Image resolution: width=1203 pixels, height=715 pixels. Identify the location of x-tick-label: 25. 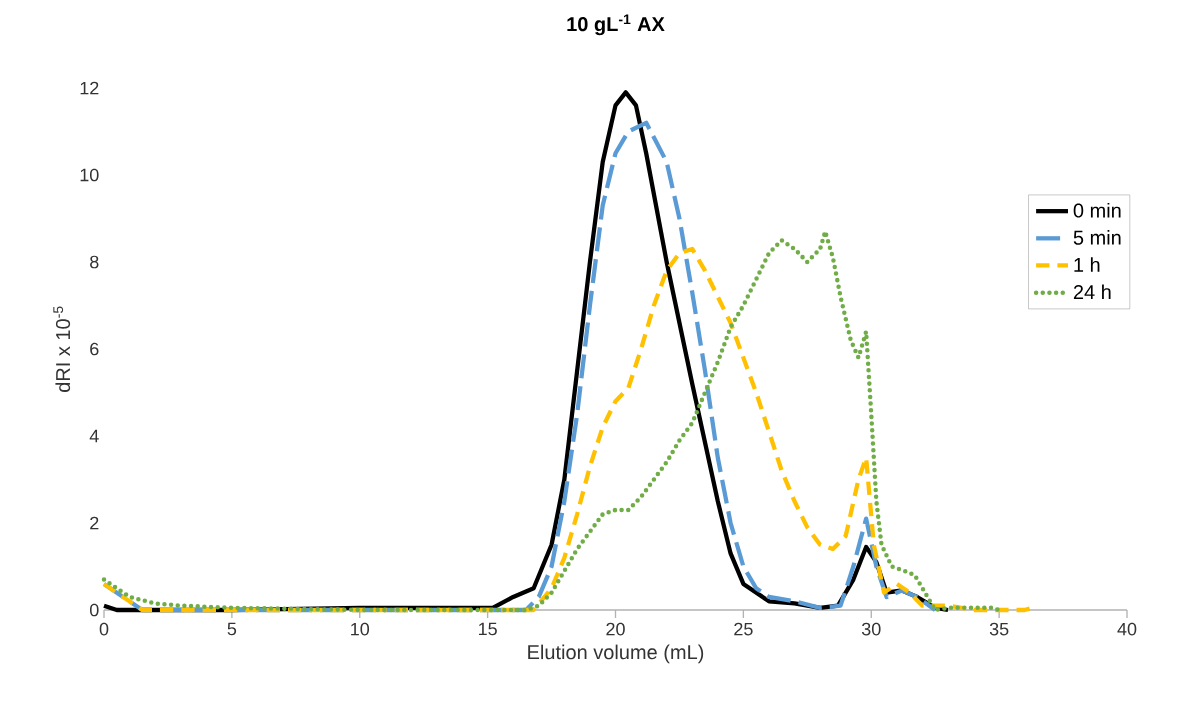
(743, 629).